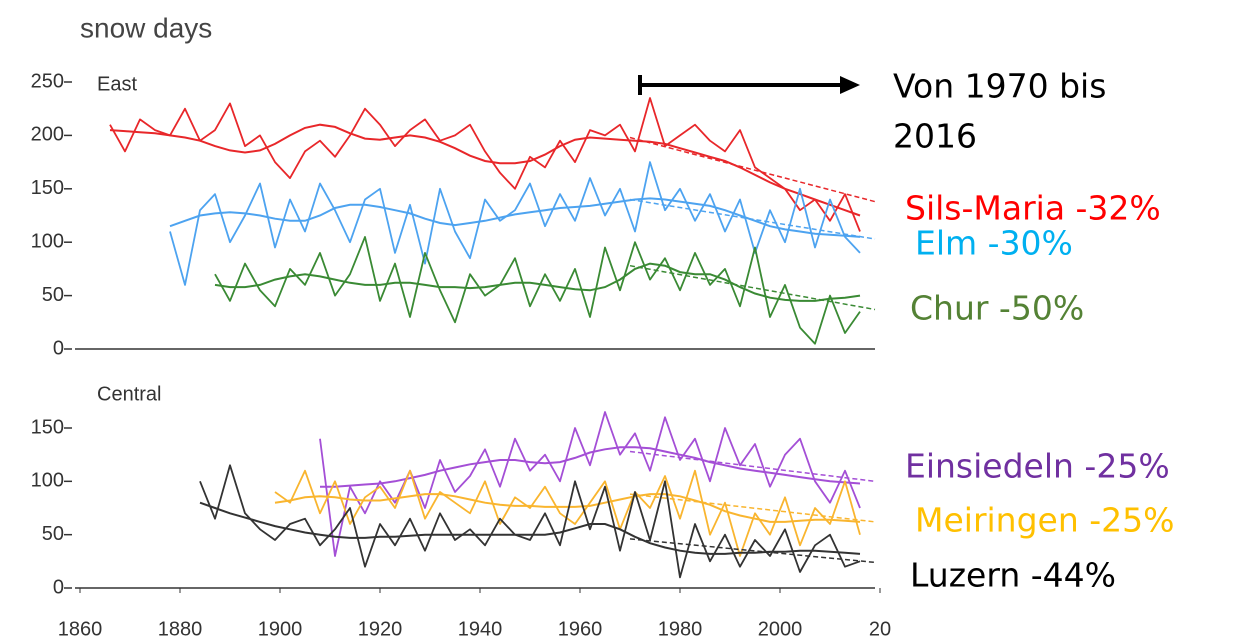 This screenshot has width=1240, height=643. Describe the element at coordinates (880, 629) in the screenshot. I see `x-tick-label: 20` at that location.